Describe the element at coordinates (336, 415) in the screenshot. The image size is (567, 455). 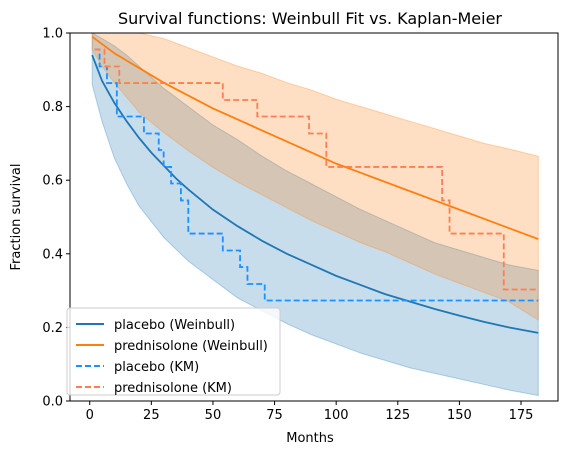
I see `x-tick-label: 100` at that location.